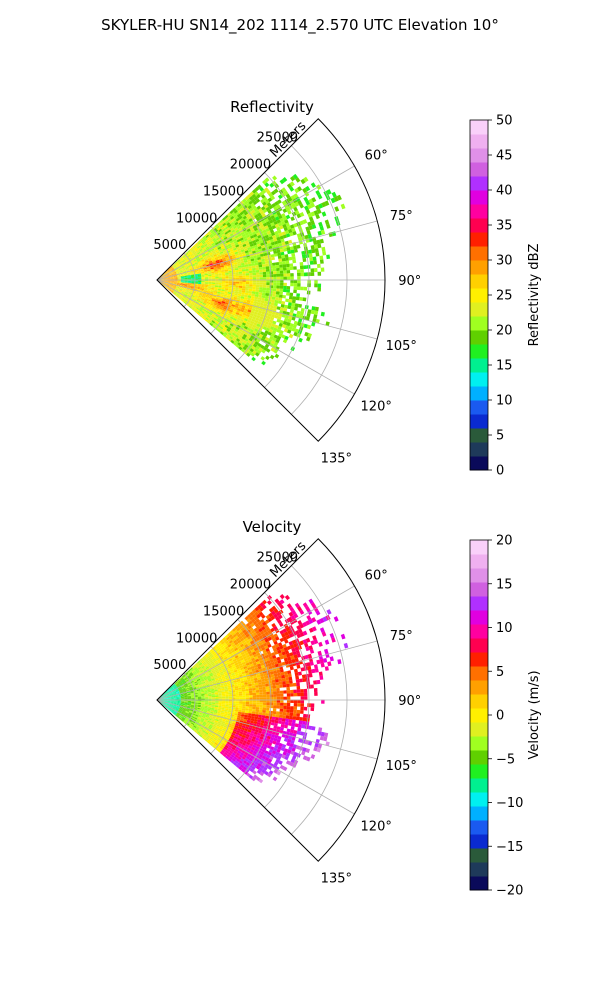 The image size is (600, 1000). What do you see at coordinates (504, 121) in the screenshot?
I see `colorbar-tick-label: 50` at bounding box center [504, 121].